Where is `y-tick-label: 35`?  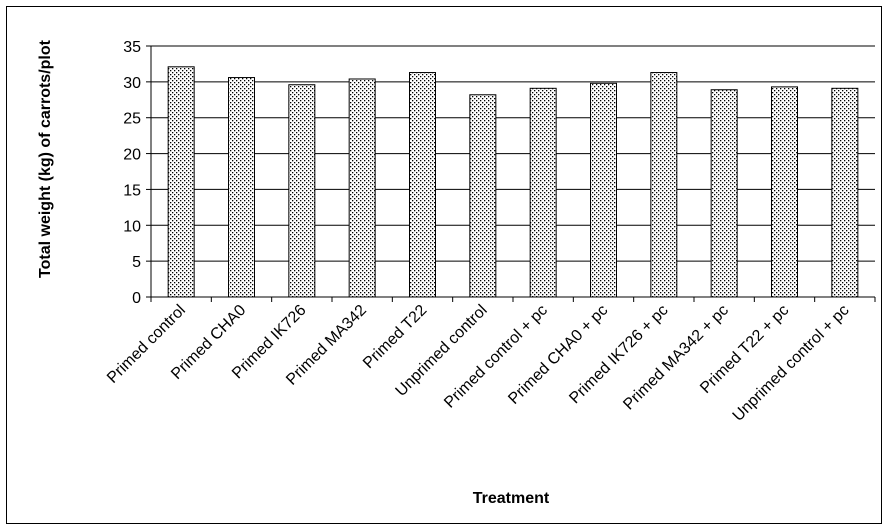
y-tick-label: 35 is located at coordinates (132, 47).